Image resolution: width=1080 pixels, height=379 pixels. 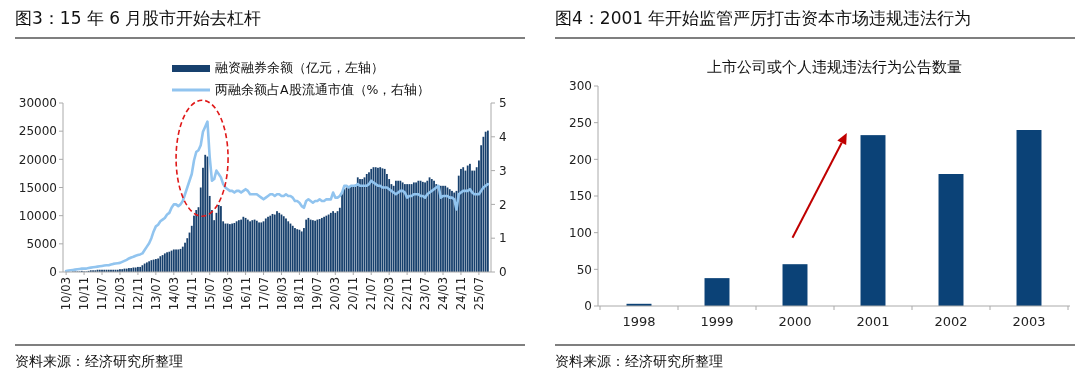 I want to click on x-tick-label: 14/11, so click(x=191, y=294).